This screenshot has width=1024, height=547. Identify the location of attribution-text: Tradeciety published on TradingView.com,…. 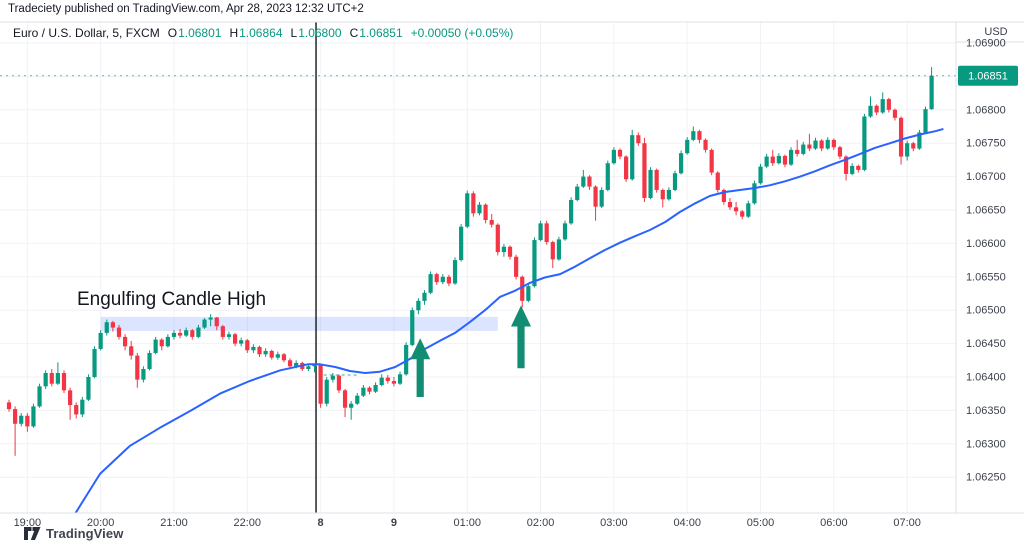
(186, 9).